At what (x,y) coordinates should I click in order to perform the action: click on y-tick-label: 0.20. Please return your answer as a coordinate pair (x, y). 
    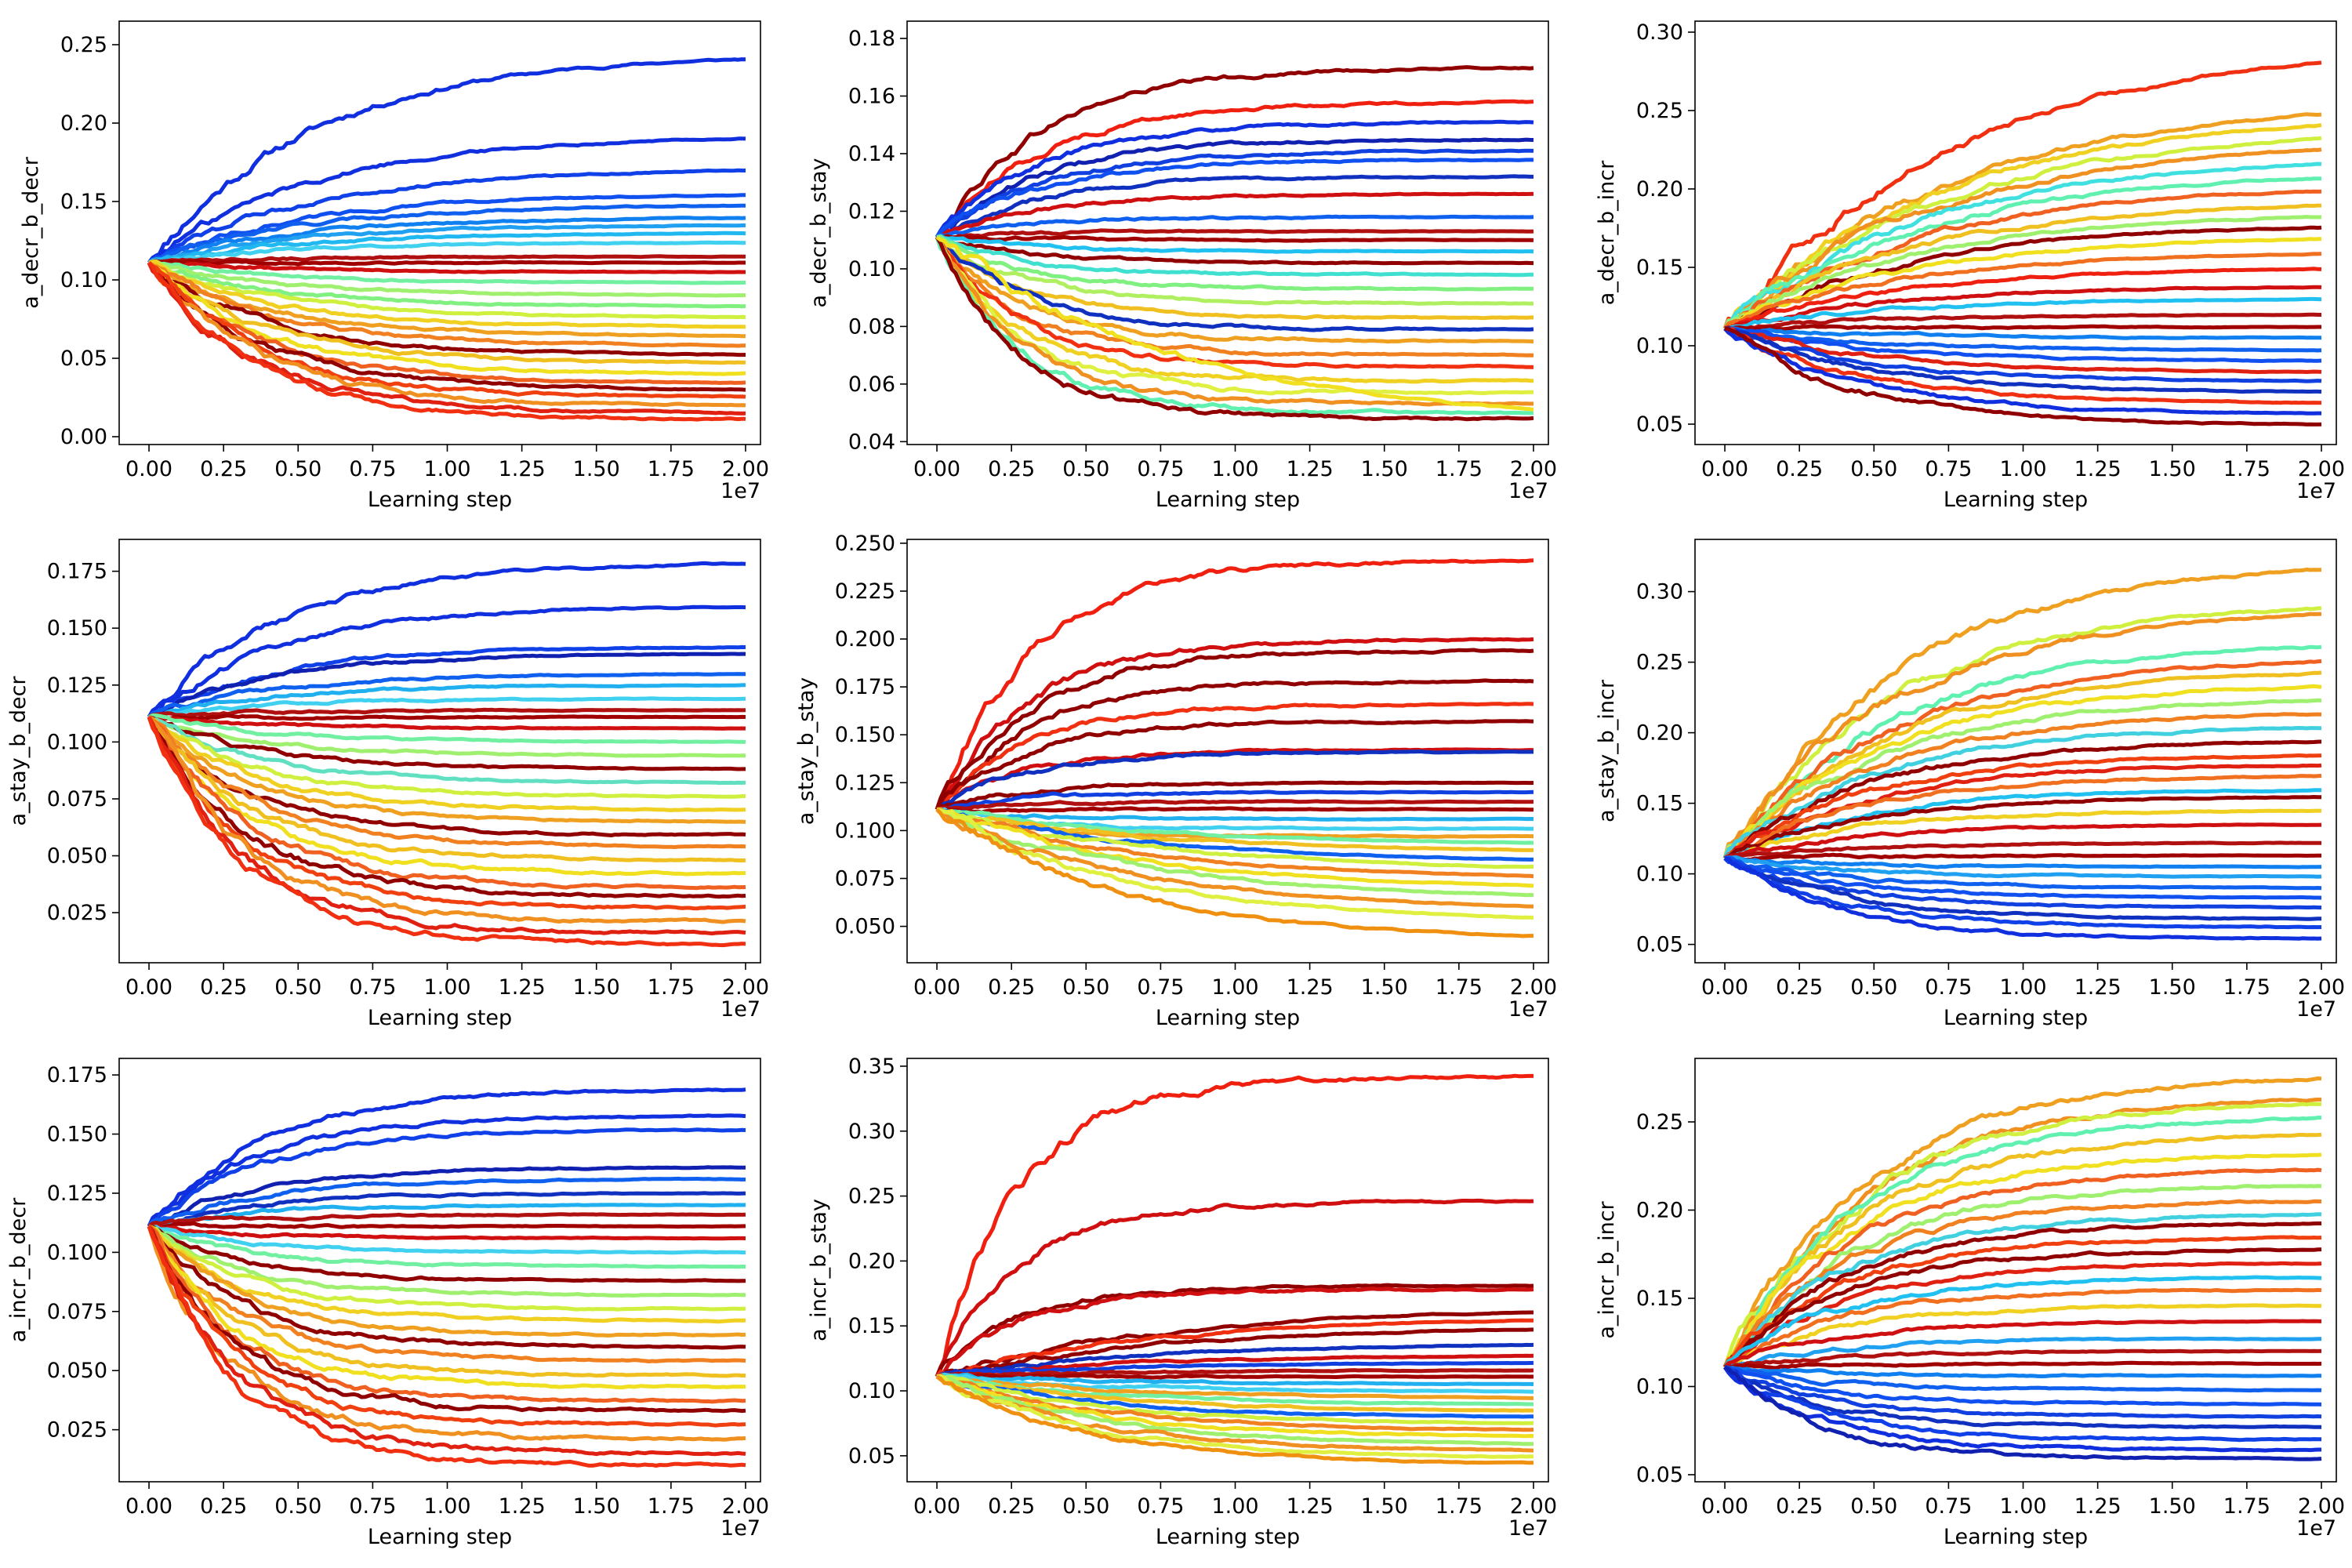
    Looking at the image, I should click on (83, 123).